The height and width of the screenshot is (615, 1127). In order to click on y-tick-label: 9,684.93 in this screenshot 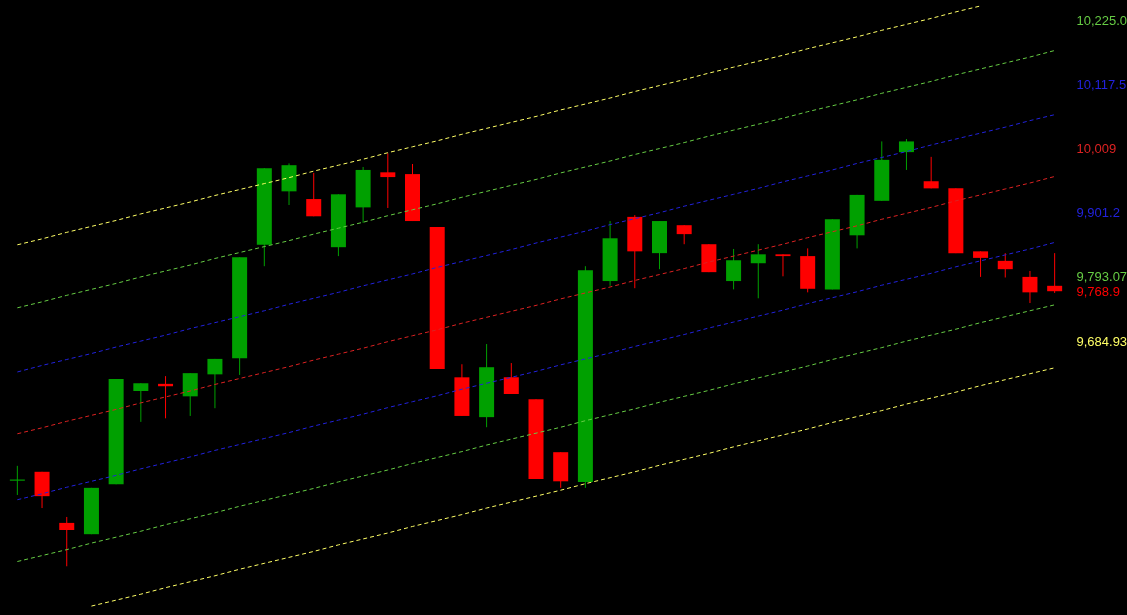, I will do `click(1101, 341)`.